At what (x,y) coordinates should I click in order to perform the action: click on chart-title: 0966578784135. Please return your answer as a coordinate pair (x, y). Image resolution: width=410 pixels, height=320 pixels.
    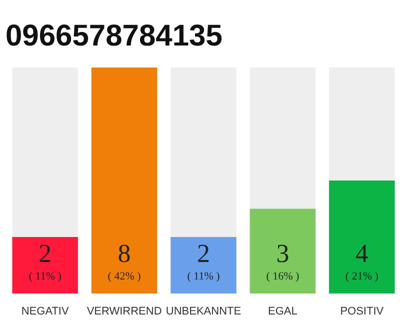
    Looking at the image, I should click on (114, 36).